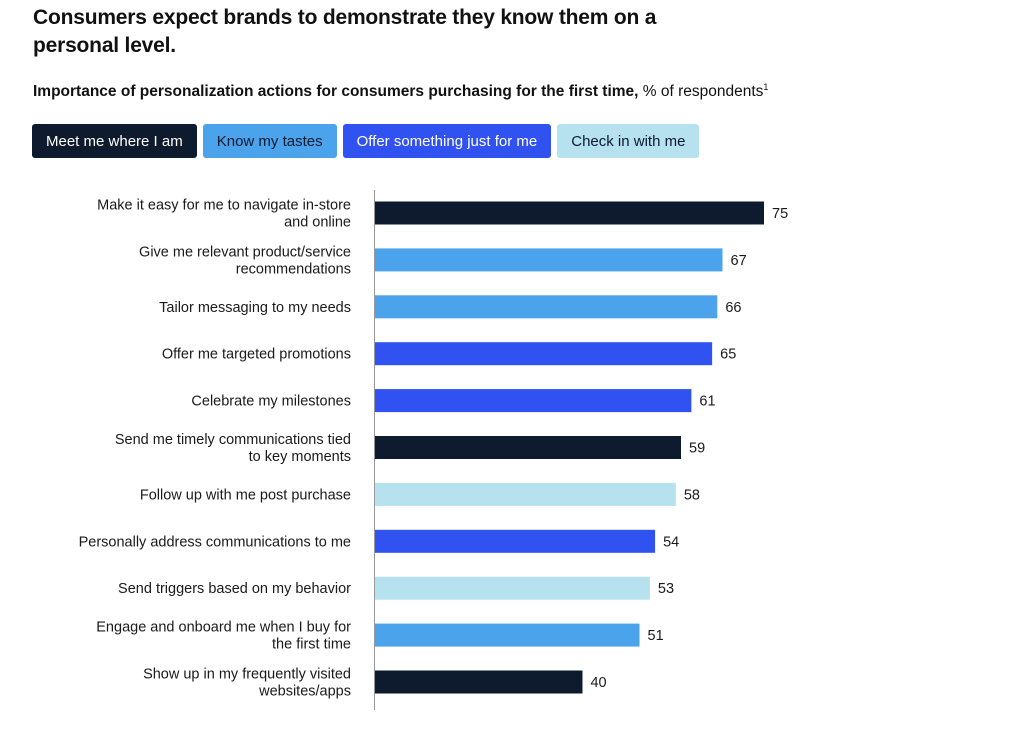 Image resolution: width=1024 pixels, height=732 pixels. What do you see at coordinates (247, 675) in the screenshot?
I see `category-label: Show up in my frequently visited` at bounding box center [247, 675].